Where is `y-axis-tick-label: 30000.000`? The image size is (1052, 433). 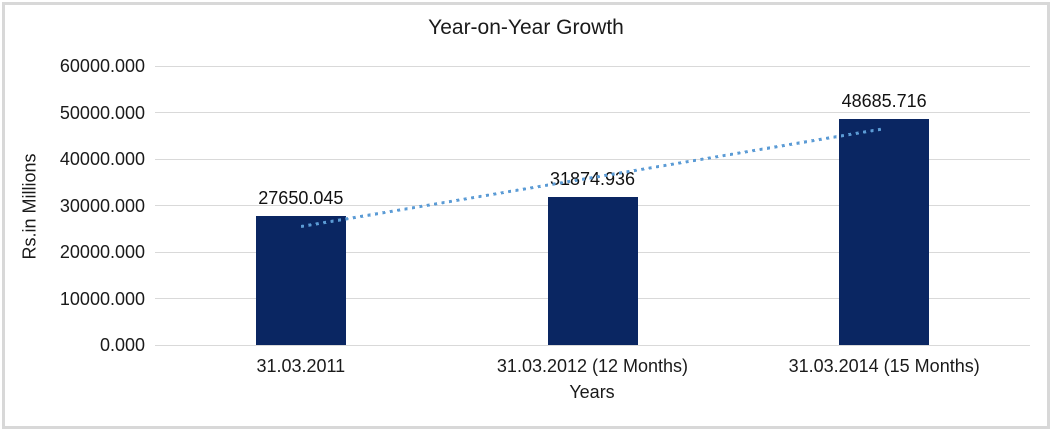 y-axis-tick-label: 30000.000 is located at coordinates (102, 205).